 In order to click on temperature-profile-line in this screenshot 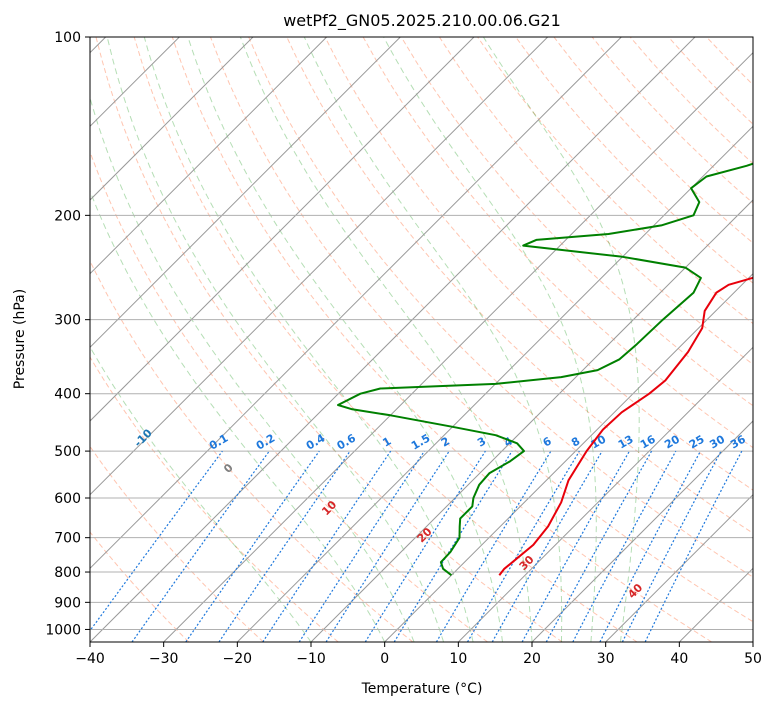, I will do `click(625, 426)`.